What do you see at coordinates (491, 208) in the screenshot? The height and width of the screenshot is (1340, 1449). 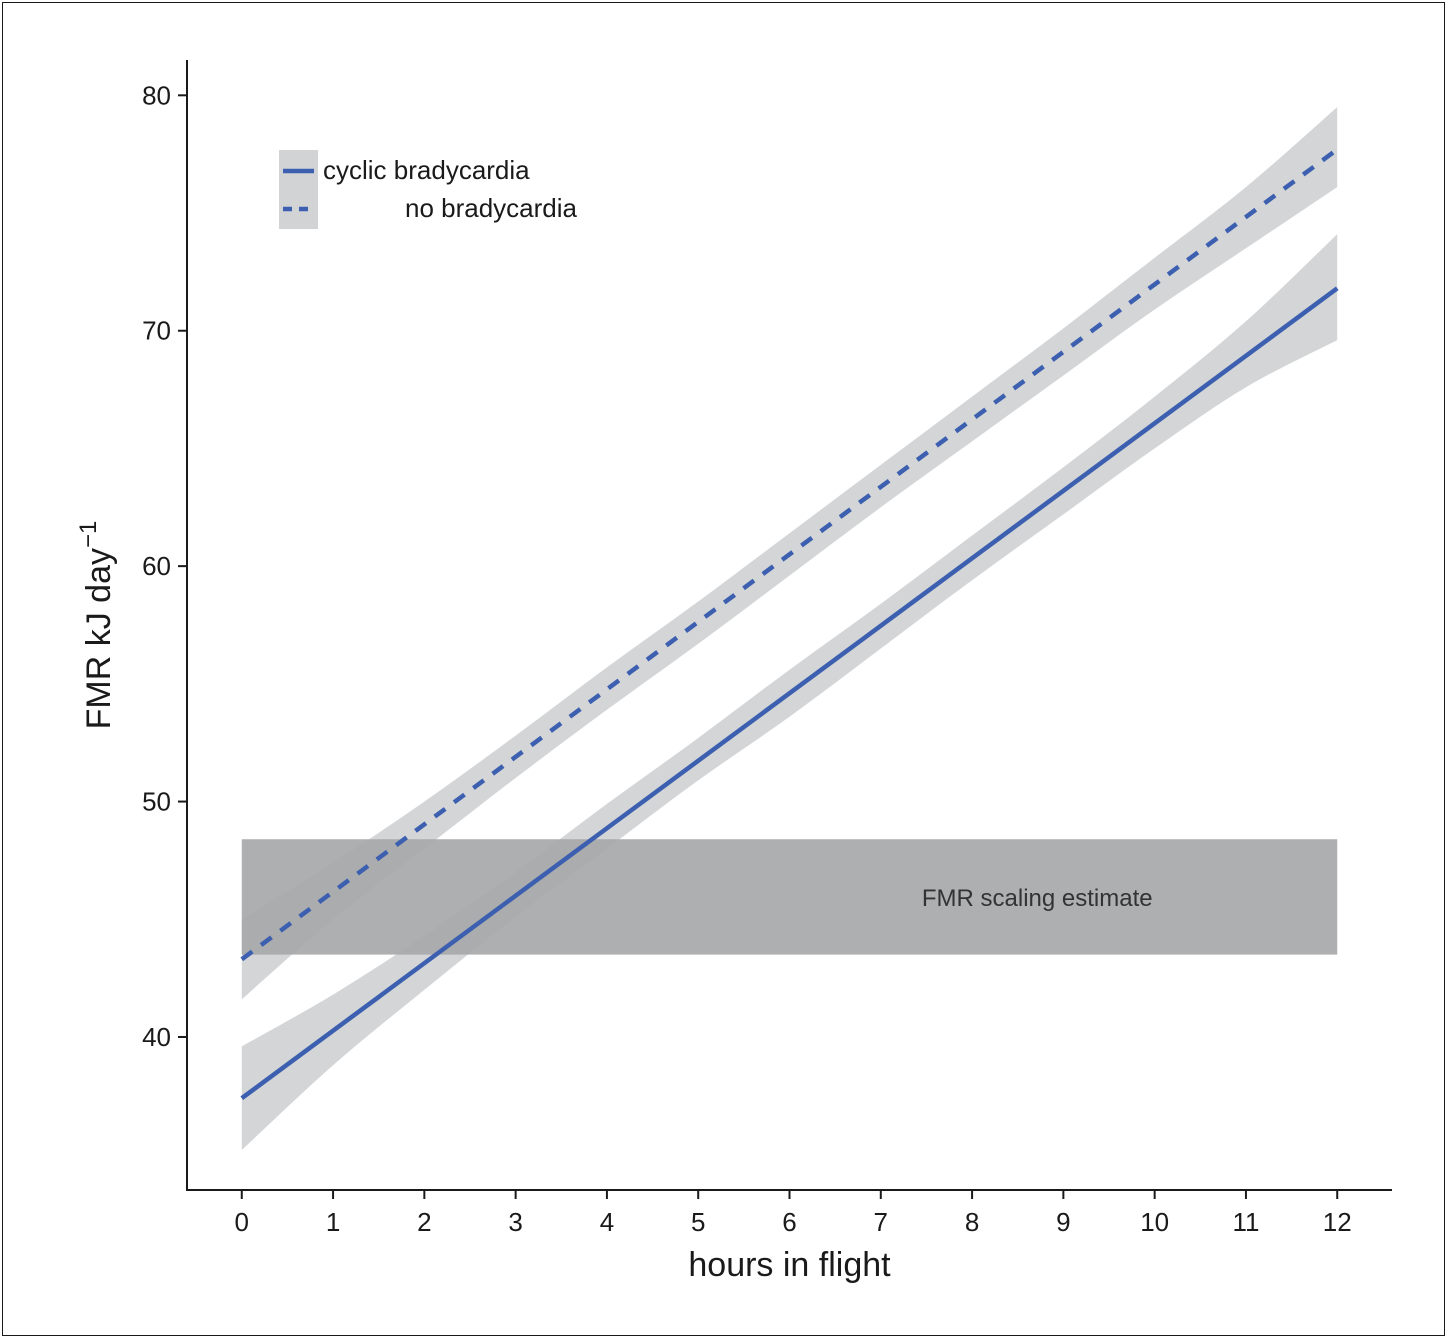 I see `legend-label-no-bradycardia: no bradycardia` at bounding box center [491, 208].